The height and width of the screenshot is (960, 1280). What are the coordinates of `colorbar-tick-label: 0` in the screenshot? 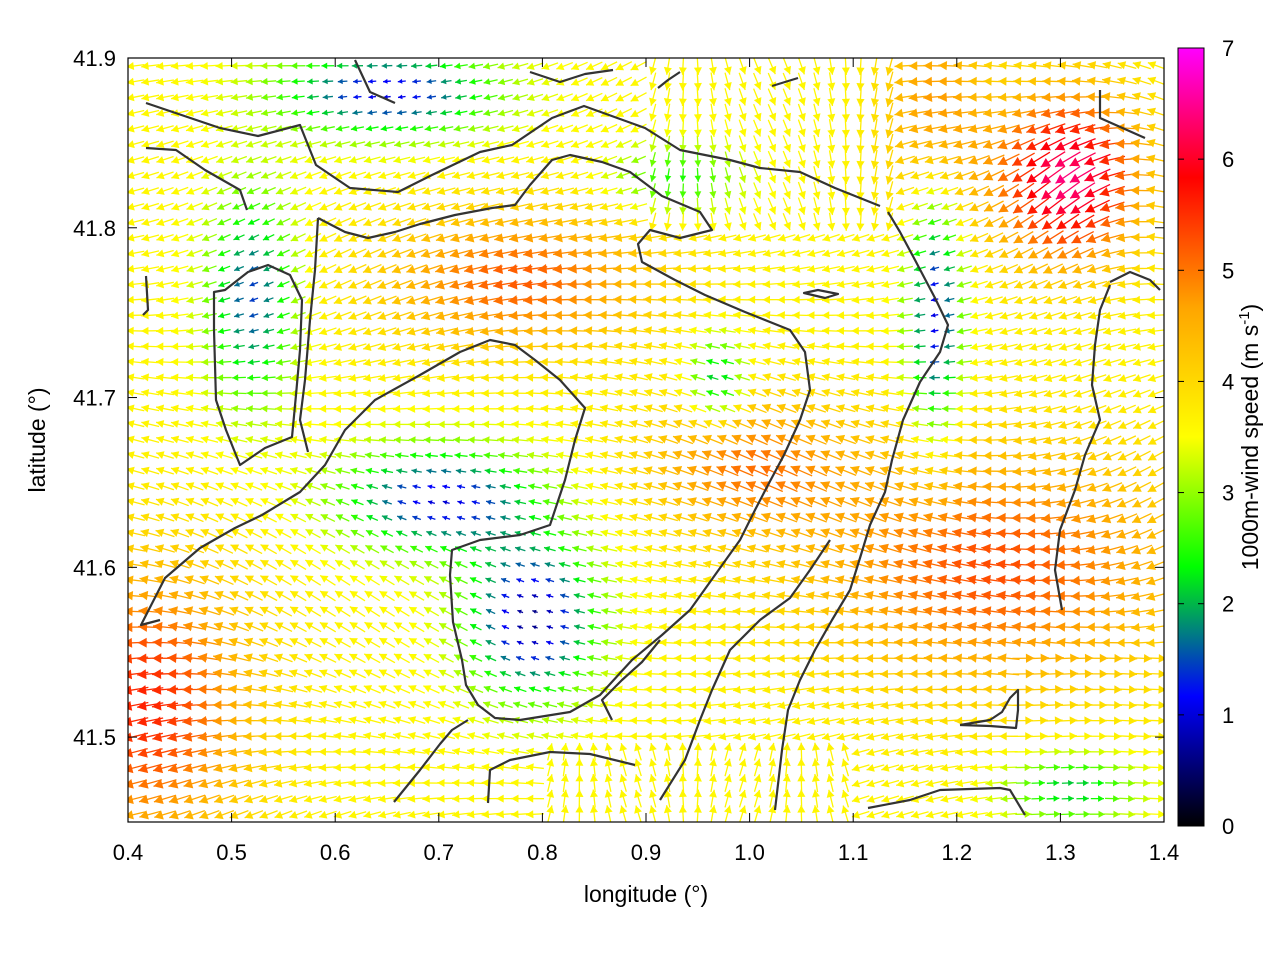 It's located at (1228, 826).